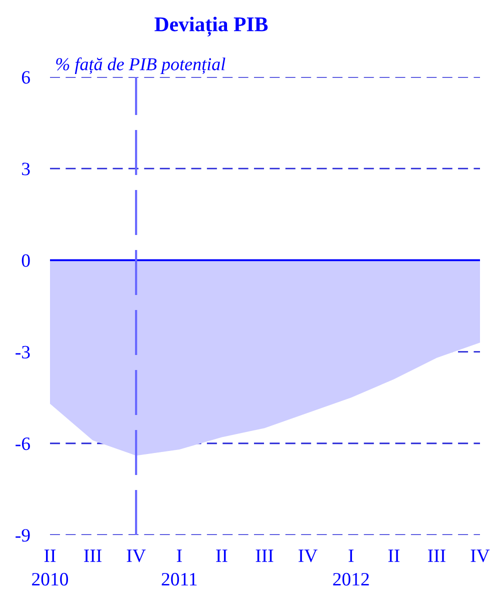  Describe the element at coordinates (26, 77) in the screenshot. I see `y-tick-label: 6` at that location.